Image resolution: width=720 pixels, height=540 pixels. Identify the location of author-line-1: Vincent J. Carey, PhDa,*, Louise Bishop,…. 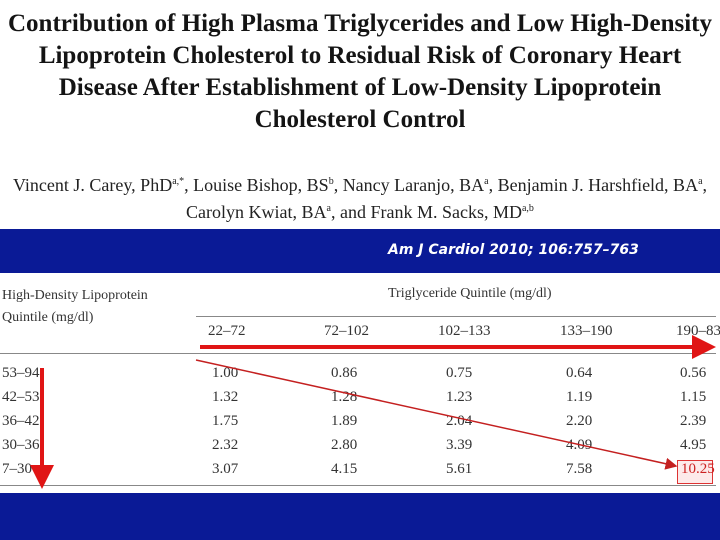
(360, 183).